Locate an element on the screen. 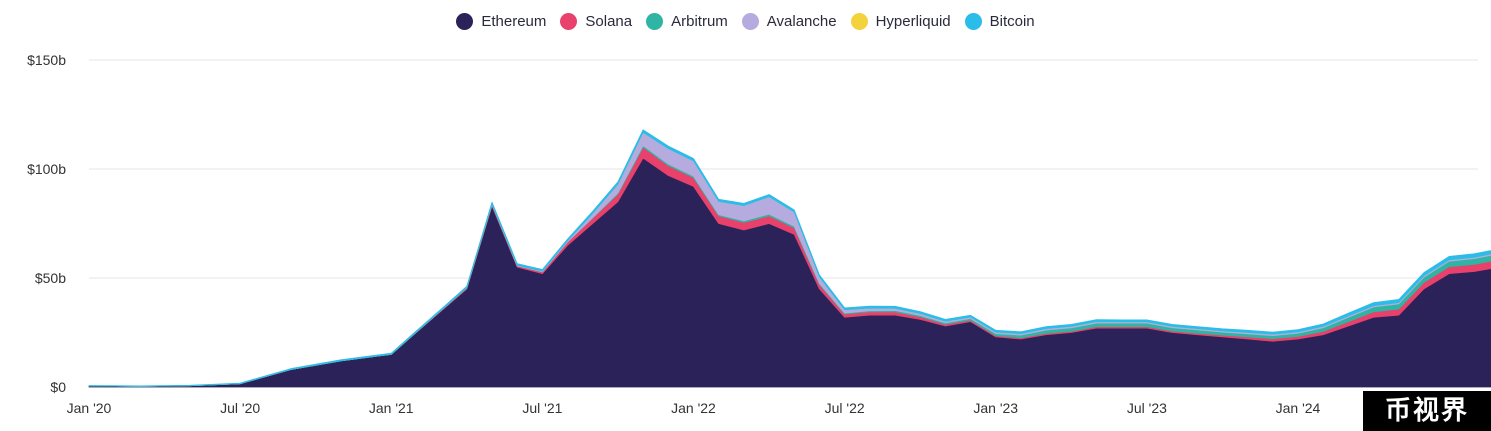 The height and width of the screenshot is (431, 1491). y-tick-label-2: $100b is located at coordinates (46, 169).